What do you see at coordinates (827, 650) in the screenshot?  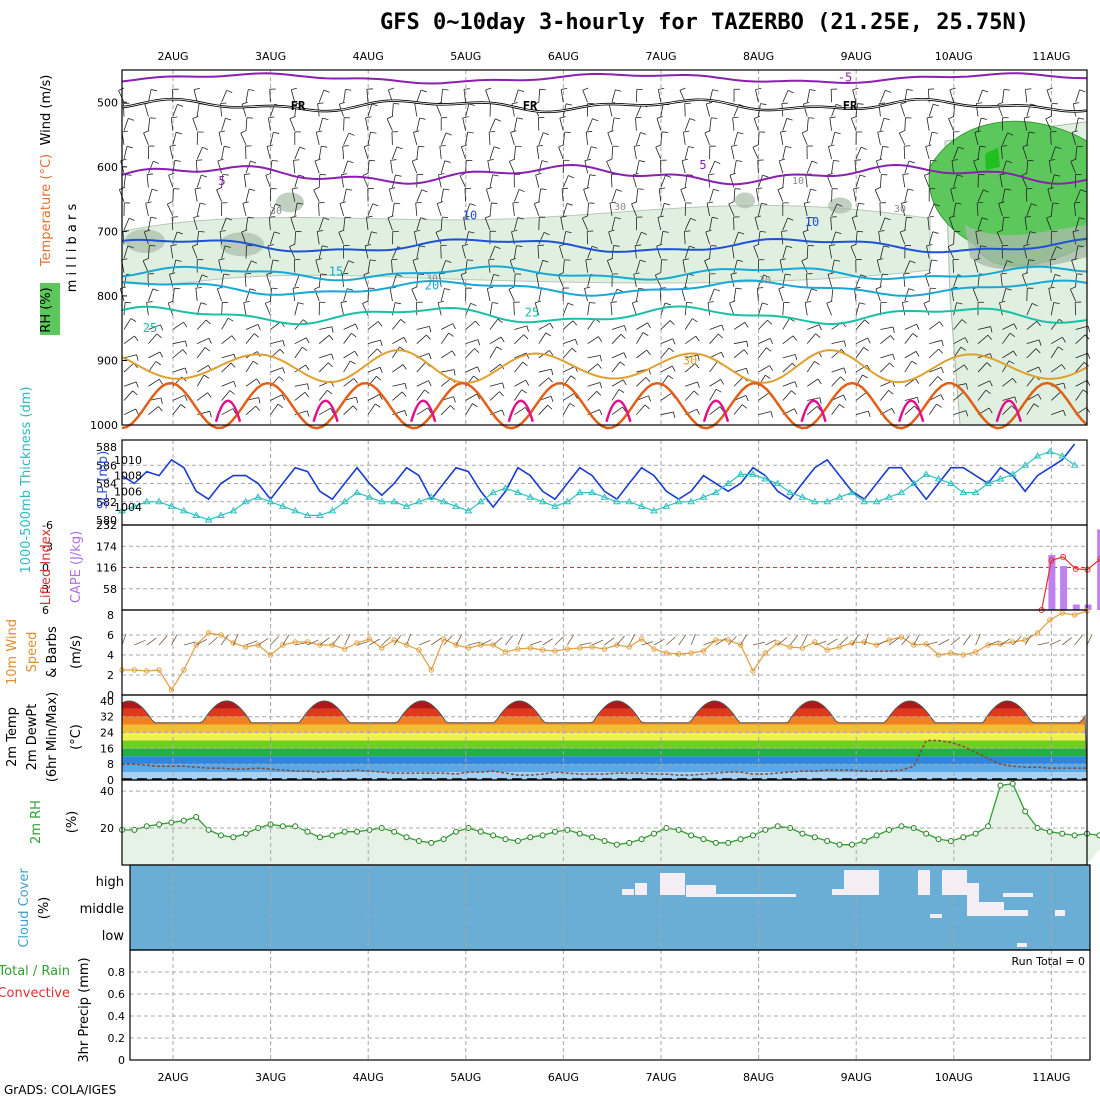 I see `wind10-marker` at bounding box center [827, 650].